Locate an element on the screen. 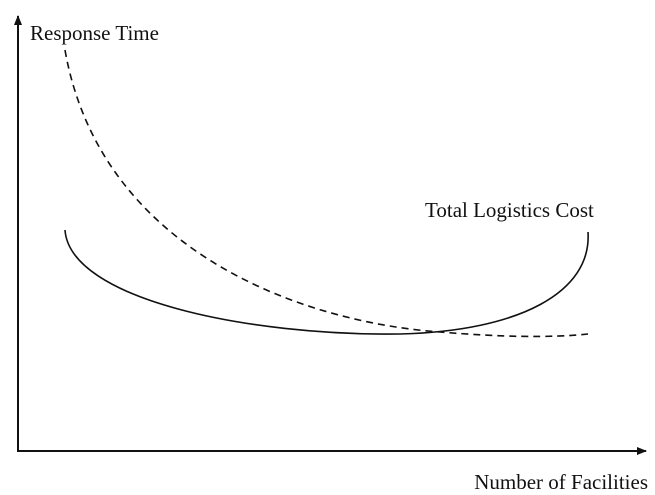  y-axis-label: Response Time is located at coordinates (94, 33).